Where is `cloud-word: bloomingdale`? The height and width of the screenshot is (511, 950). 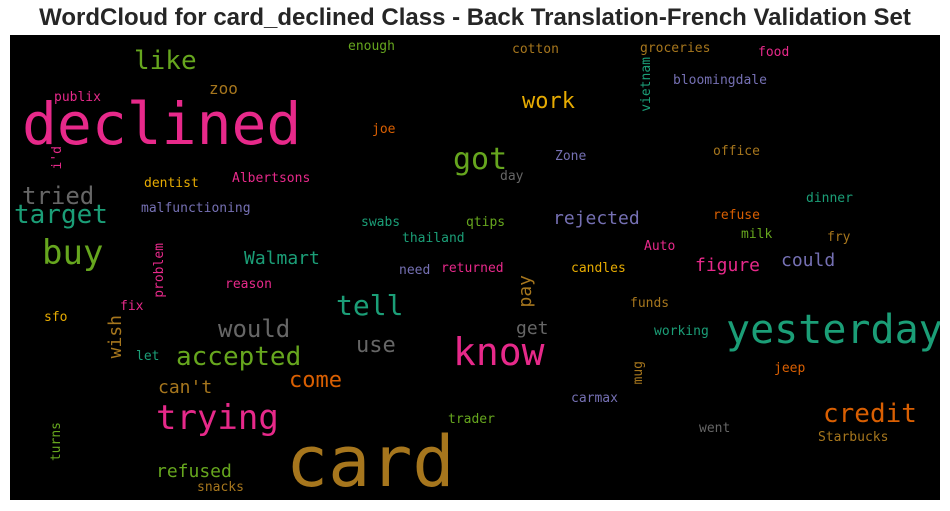 cloud-word: bloomingdale is located at coordinates (720, 80).